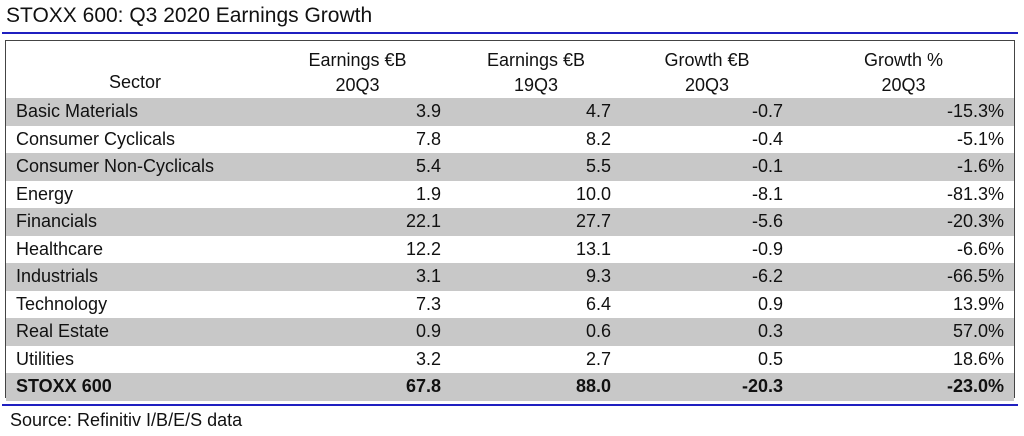  I want to click on value-cell: 13.1, so click(593, 248).